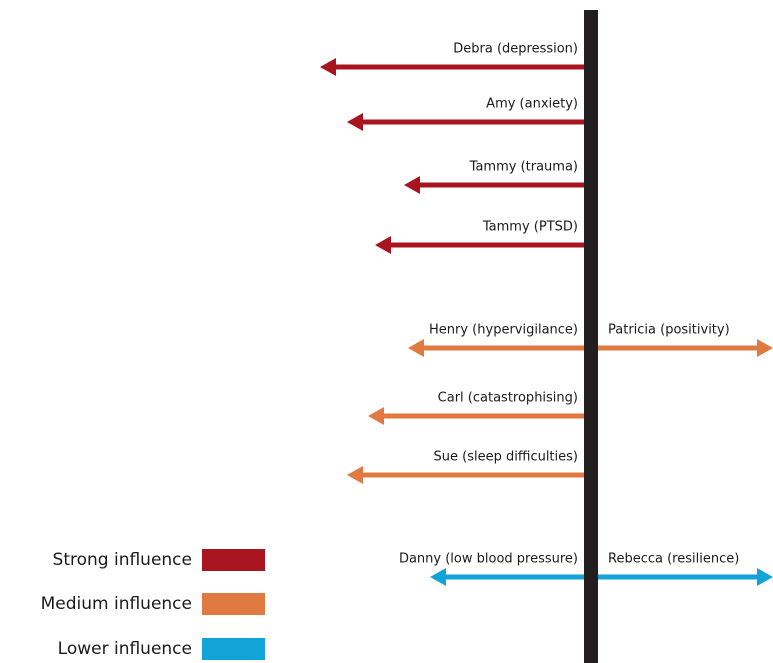 This screenshot has width=773, height=663. Describe the element at coordinates (503, 330) in the screenshot. I see `arrow-label: Henry (hypervigilance)` at that location.